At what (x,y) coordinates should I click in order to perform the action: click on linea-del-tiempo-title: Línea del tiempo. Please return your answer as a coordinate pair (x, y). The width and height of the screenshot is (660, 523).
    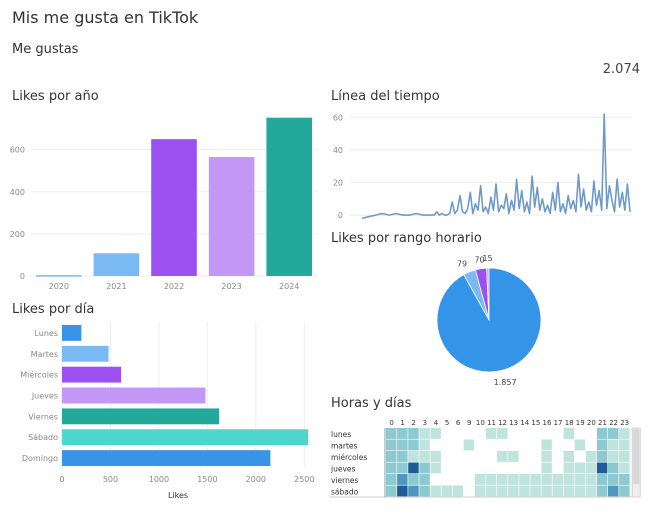
    Looking at the image, I should click on (385, 96).